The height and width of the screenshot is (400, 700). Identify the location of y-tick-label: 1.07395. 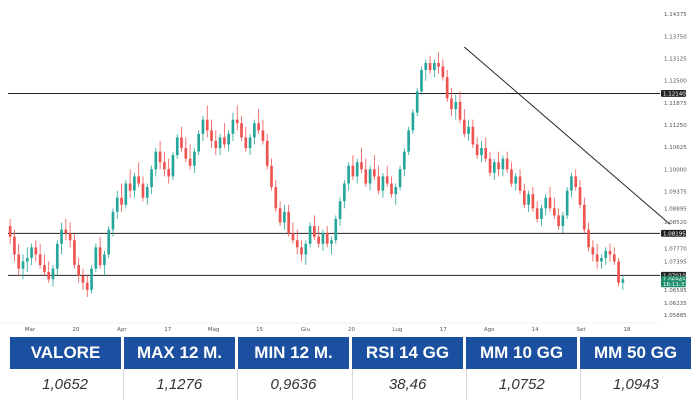
(675, 263).